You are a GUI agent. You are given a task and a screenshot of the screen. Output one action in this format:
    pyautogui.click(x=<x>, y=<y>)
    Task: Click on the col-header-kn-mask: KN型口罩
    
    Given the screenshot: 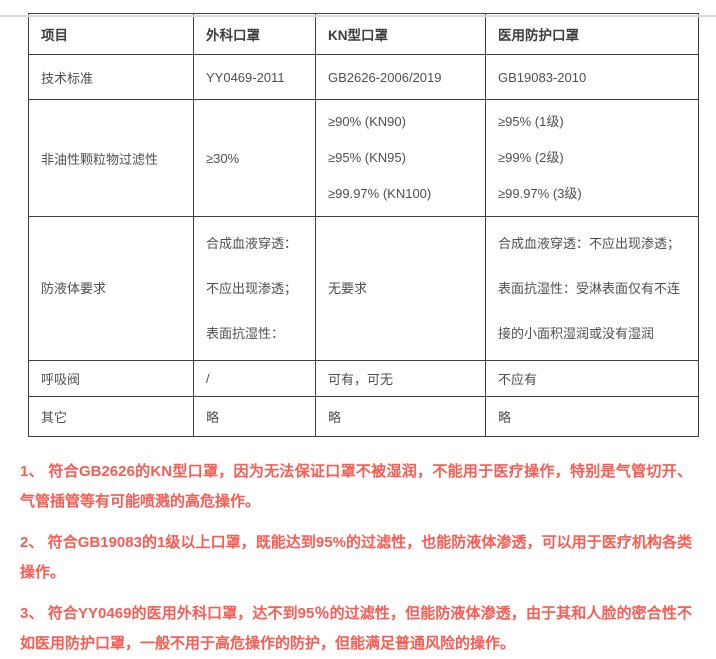 What is the action you would take?
    pyautogui.click(x=400, y=34)
    